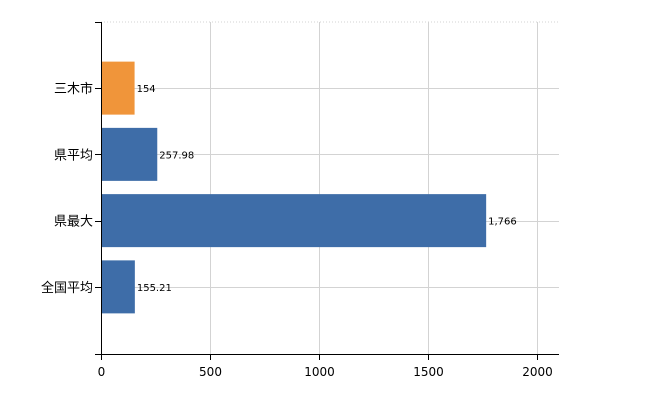 This screenshot has width=650, height=404. Describe the element at coordinates (73, 155) in the screenshot. I see `category-label: 県平均` at that location.